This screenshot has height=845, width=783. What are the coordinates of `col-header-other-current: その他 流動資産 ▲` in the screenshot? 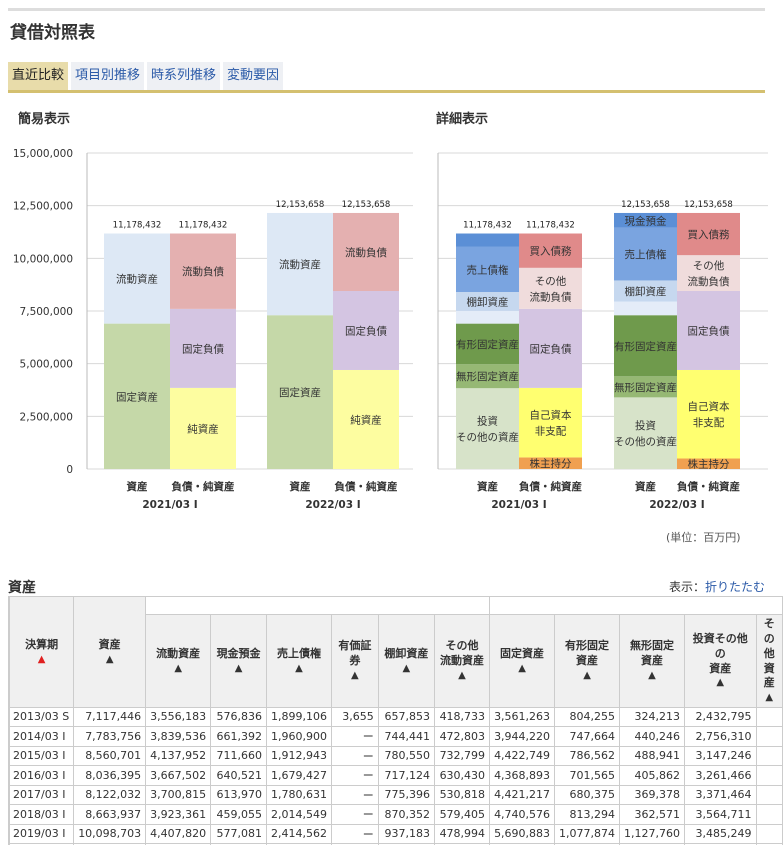 It's located at (462, 661).